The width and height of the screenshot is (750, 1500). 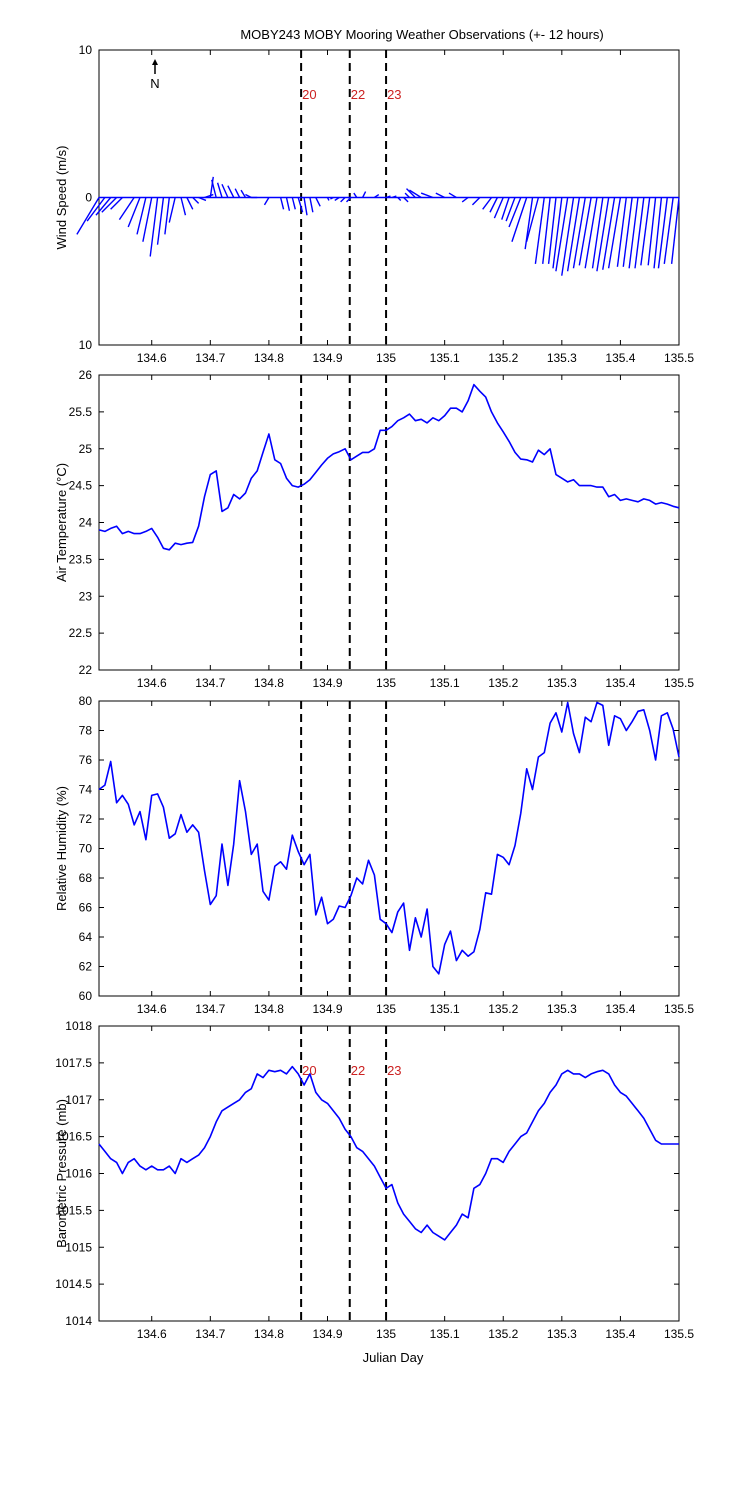 I want to click on y-axis-label: Air Temperature (°C), so click(x=61, y=522).